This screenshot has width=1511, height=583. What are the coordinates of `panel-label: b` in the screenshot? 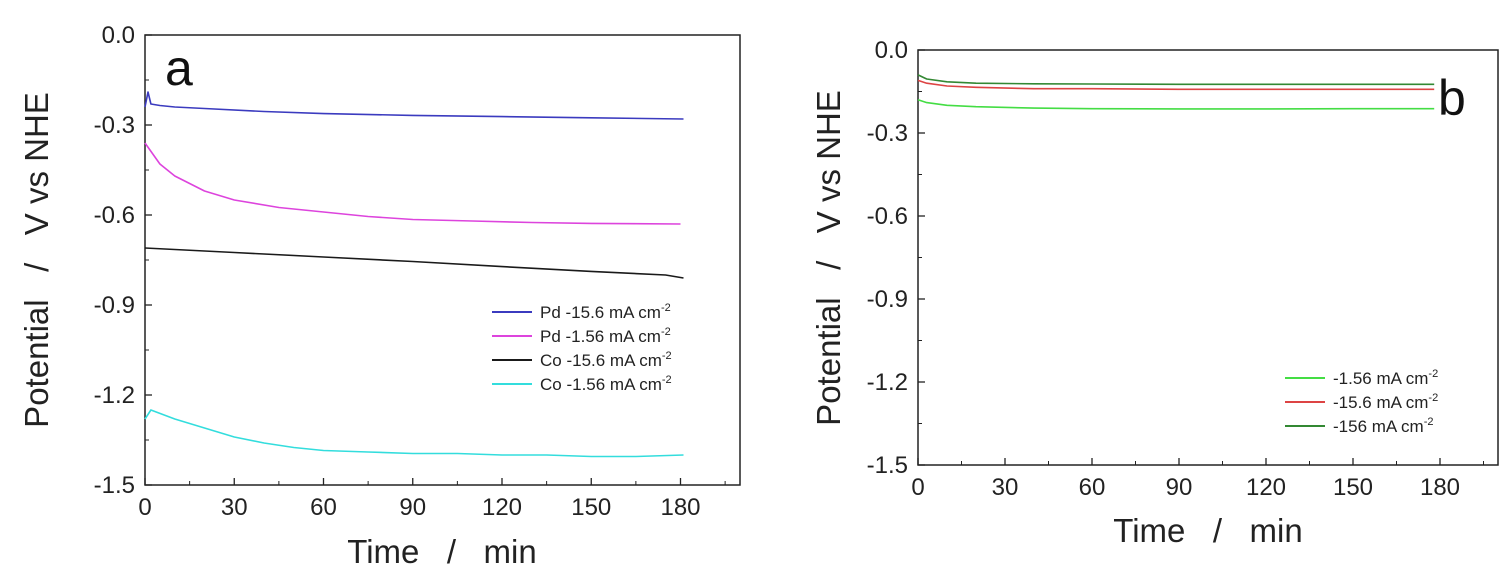 It's located at (1452, 98).